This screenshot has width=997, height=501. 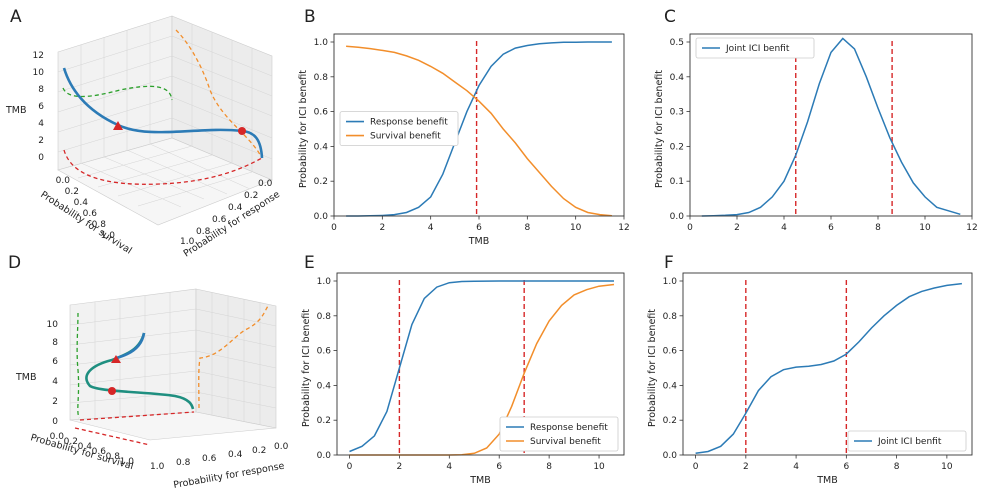 I want to click on panel-a-3d: A TMB 0, so click(x=143, y=133).